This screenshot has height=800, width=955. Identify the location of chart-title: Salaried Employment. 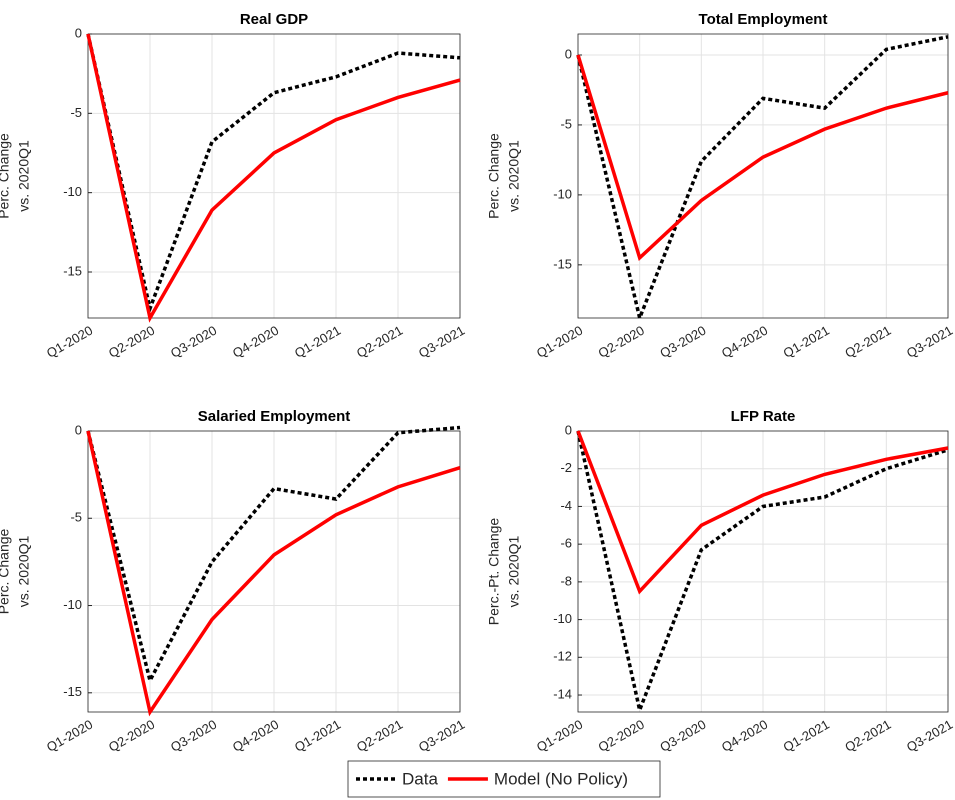
(274, 416).